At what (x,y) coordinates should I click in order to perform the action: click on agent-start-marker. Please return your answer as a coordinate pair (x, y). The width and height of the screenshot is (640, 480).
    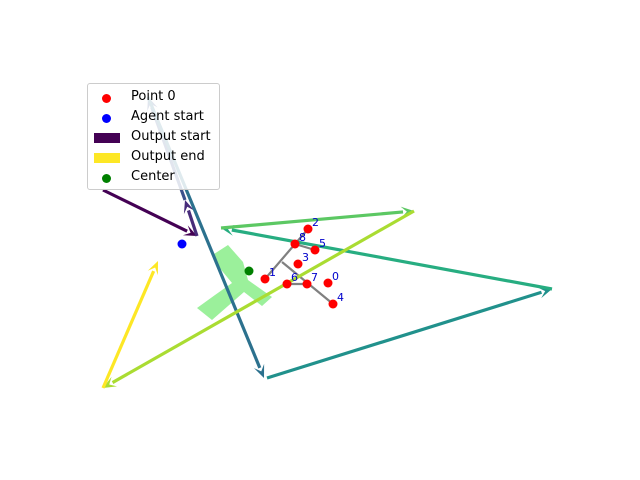
    Looking at the image, I should click on (182, 244).